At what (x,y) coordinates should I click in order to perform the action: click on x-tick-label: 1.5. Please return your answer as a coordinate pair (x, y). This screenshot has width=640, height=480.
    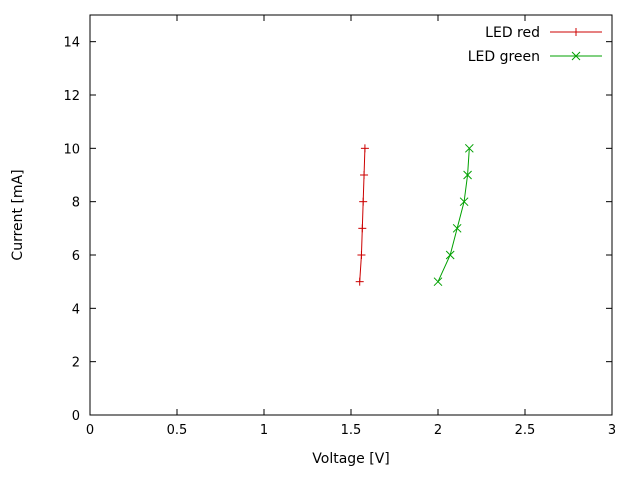
    Looking at the image, I should click on (351, 430).